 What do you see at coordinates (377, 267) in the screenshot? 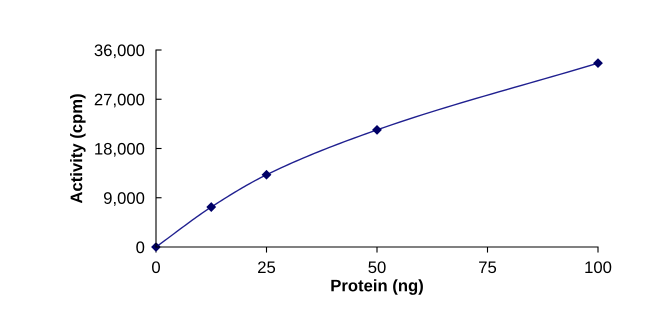
I see `x-tick-label: 50` at bounding box center [377, 267].